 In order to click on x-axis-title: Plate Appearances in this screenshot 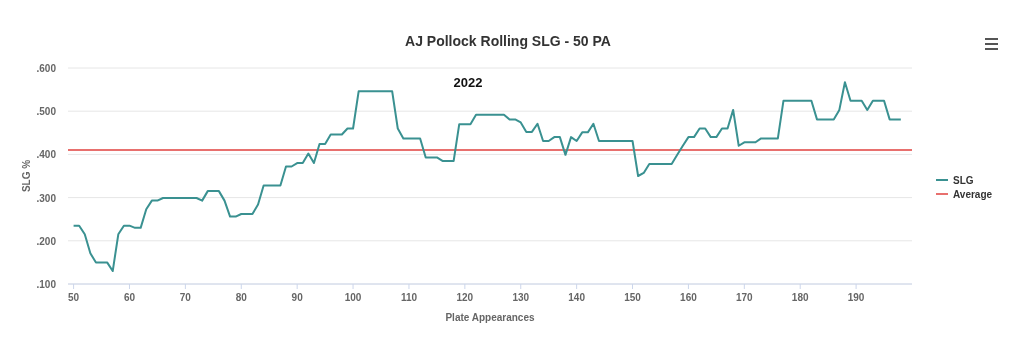, I will do `click(490, 317)`.